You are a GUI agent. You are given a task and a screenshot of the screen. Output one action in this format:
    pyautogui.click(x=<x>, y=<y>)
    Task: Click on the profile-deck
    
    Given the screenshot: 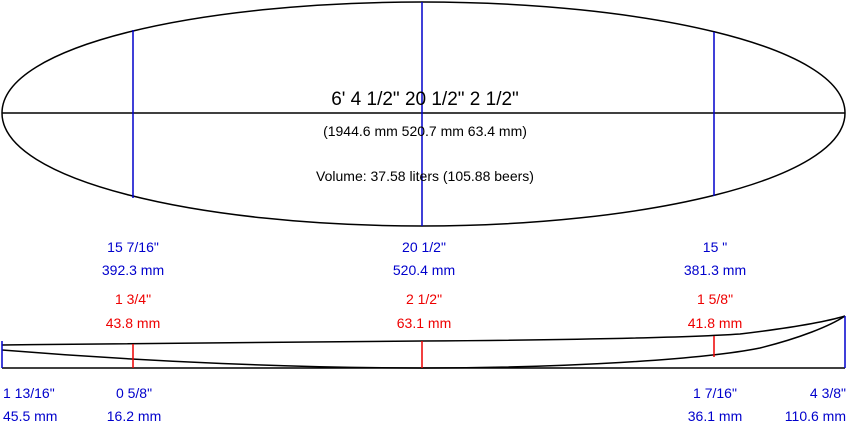 What is the action you would take?
    pyautogui.click(x=423, y=330)
    